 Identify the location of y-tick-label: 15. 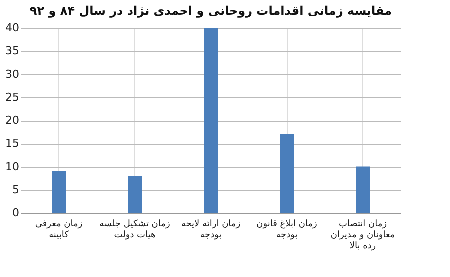
(13, 143).